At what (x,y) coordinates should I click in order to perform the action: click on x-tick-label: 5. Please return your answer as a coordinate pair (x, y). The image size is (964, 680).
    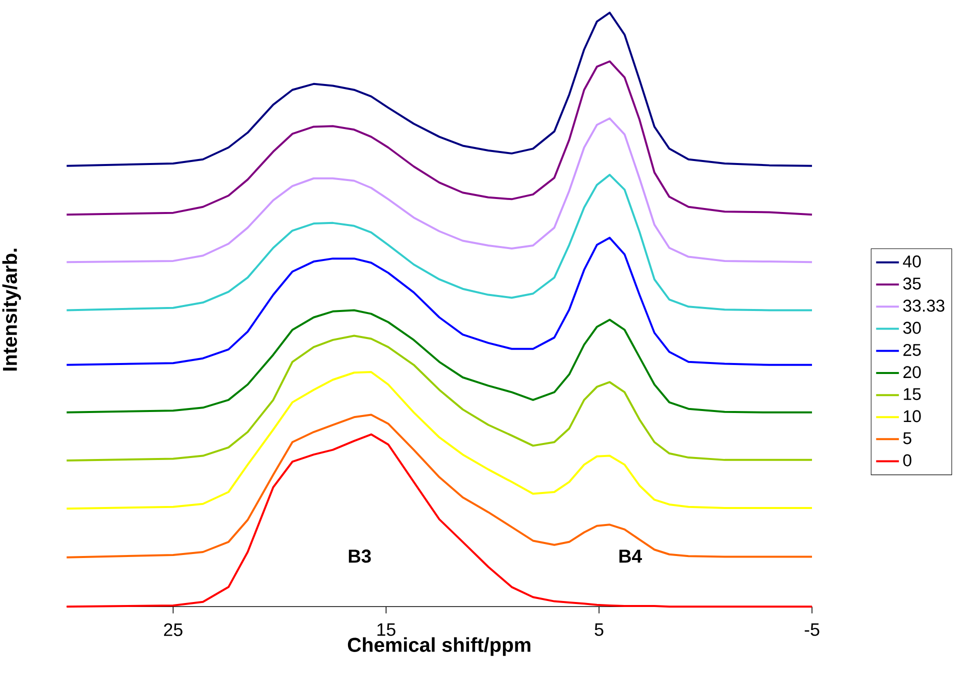
    Looking at the image, I should click on (599, 629).